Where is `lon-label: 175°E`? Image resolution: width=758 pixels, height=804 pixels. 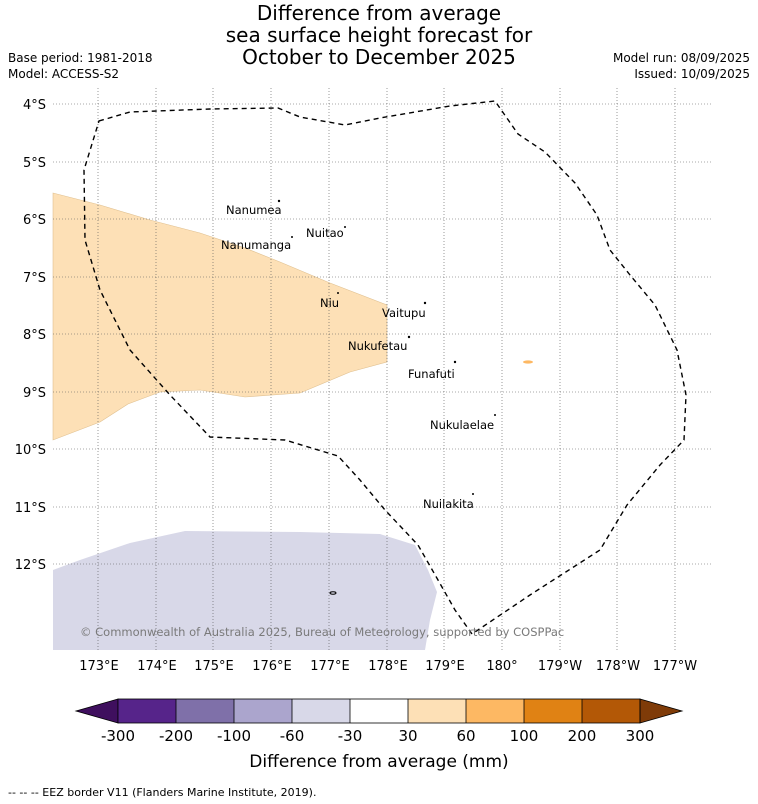 lon-label: 175°E is located at coordinates (214, 666).